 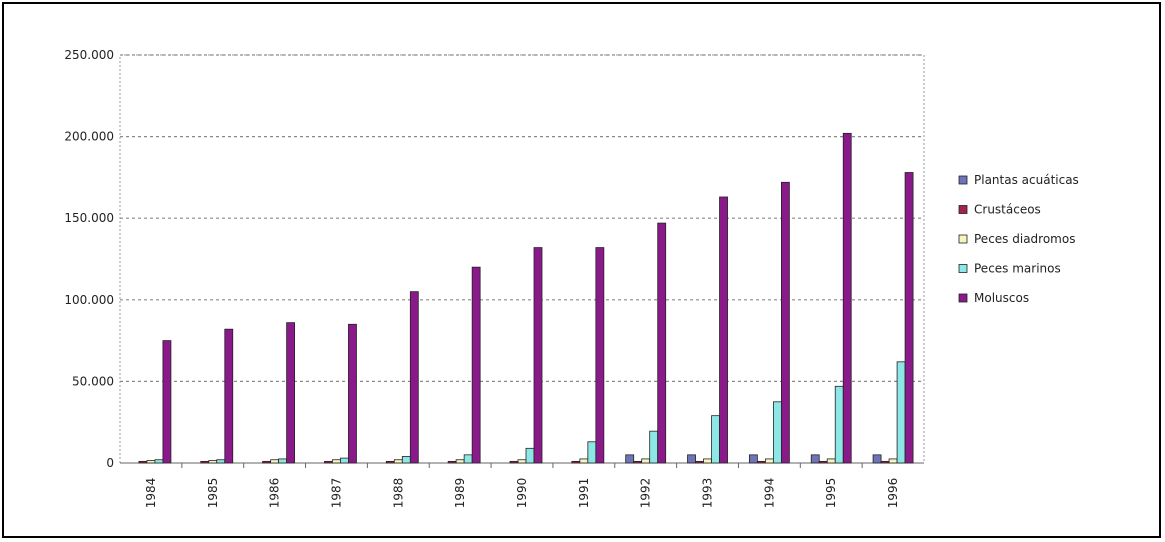 What do you see at coordinates (267, 462) in the screenshot?
I see `bar-crust-ceos-1986` at bounding box center [267, 462].